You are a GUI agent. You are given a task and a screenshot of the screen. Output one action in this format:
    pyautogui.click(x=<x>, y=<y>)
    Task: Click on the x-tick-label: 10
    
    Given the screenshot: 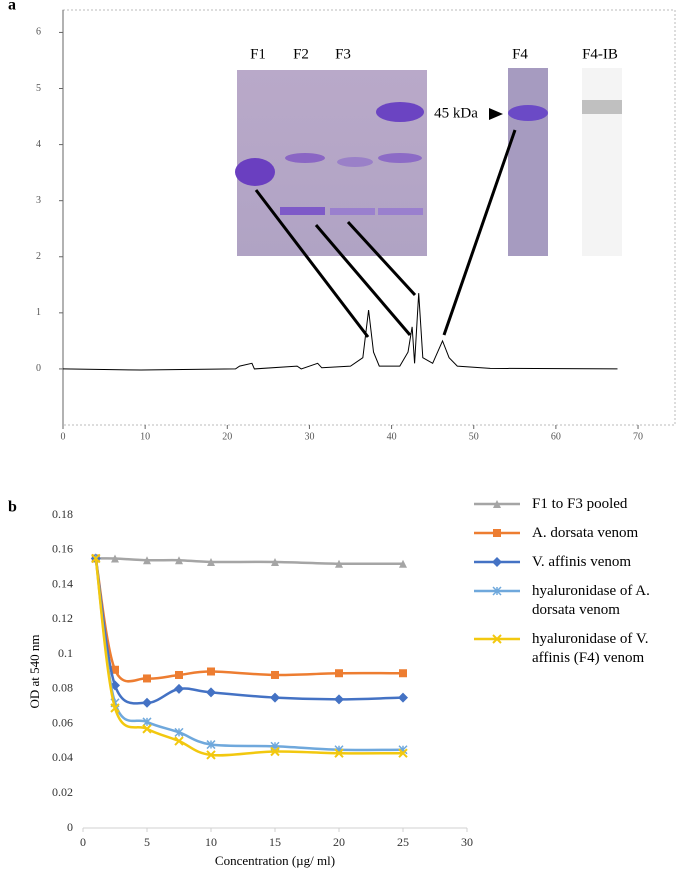 What is the action you would take?
    pyautogui.click(x=211, y=842)
    